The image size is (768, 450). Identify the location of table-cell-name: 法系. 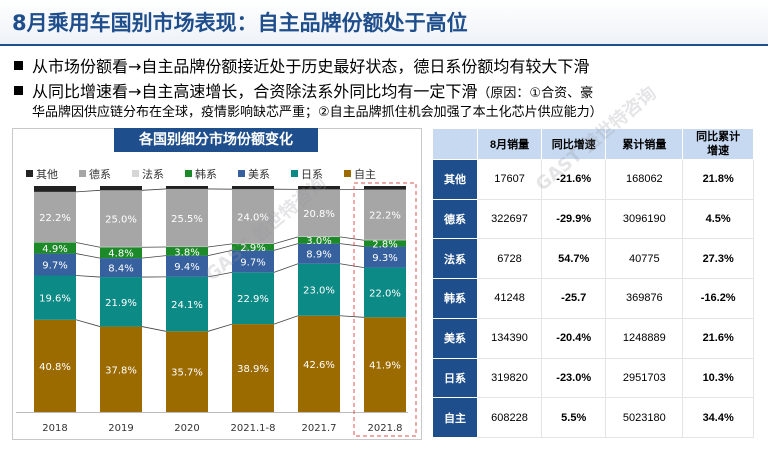
(455, 259).